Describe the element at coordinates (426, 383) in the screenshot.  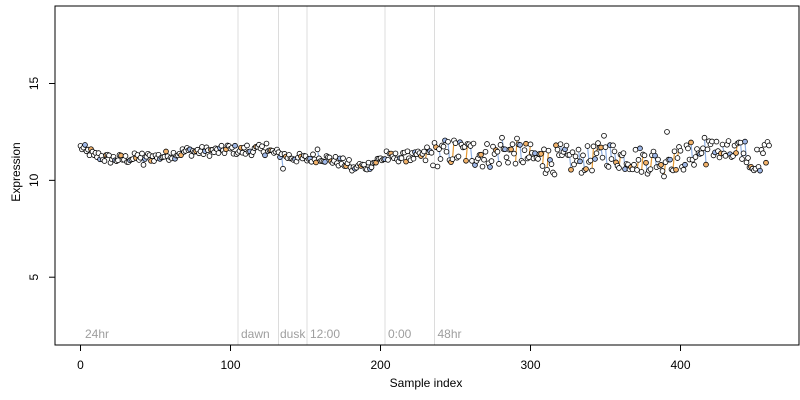
I see `x-axis-title: Sample index` at that location.